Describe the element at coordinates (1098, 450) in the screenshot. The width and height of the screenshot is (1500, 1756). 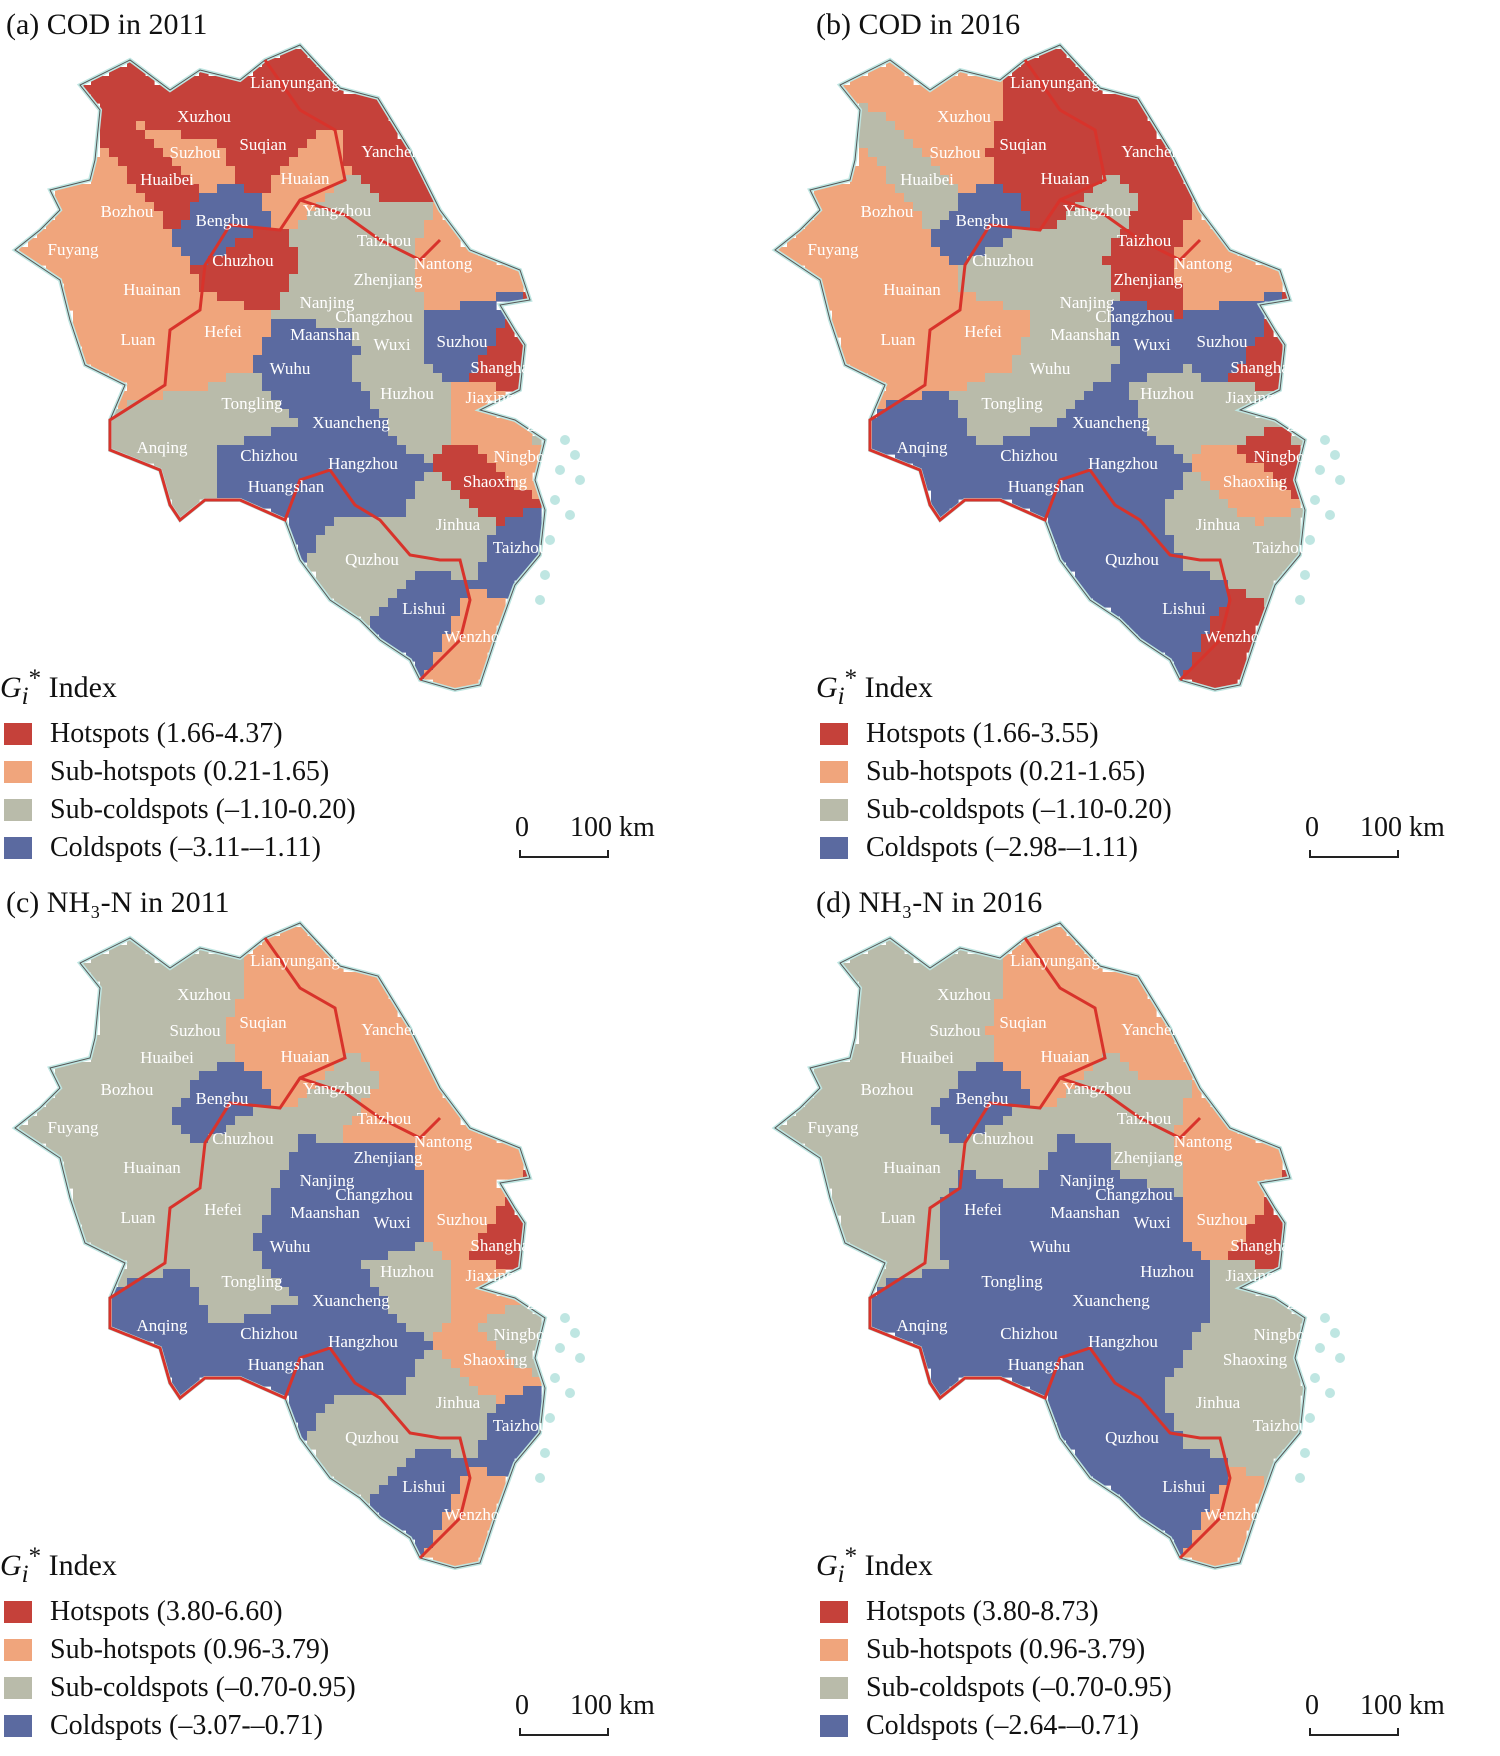
I see `cell-xuancheng` at that location.